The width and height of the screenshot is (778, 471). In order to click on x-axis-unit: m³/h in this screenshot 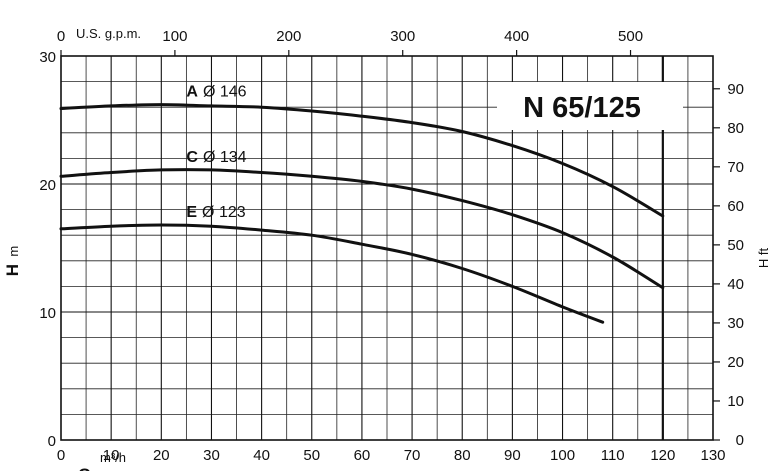, I will do `click(113, 457)`.